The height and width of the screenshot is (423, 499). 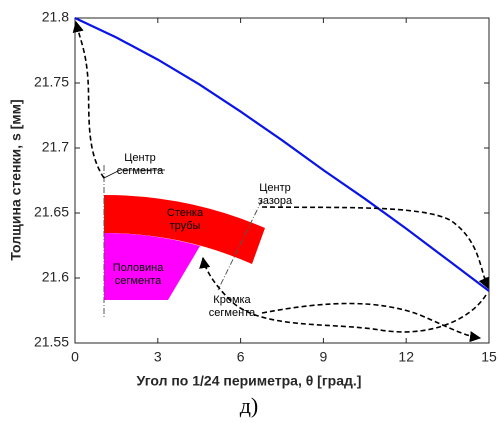 What do you see at coordinates (185, 226) in the screenshot?
I see `annotation: трубы` at bounding box center [185, 226].